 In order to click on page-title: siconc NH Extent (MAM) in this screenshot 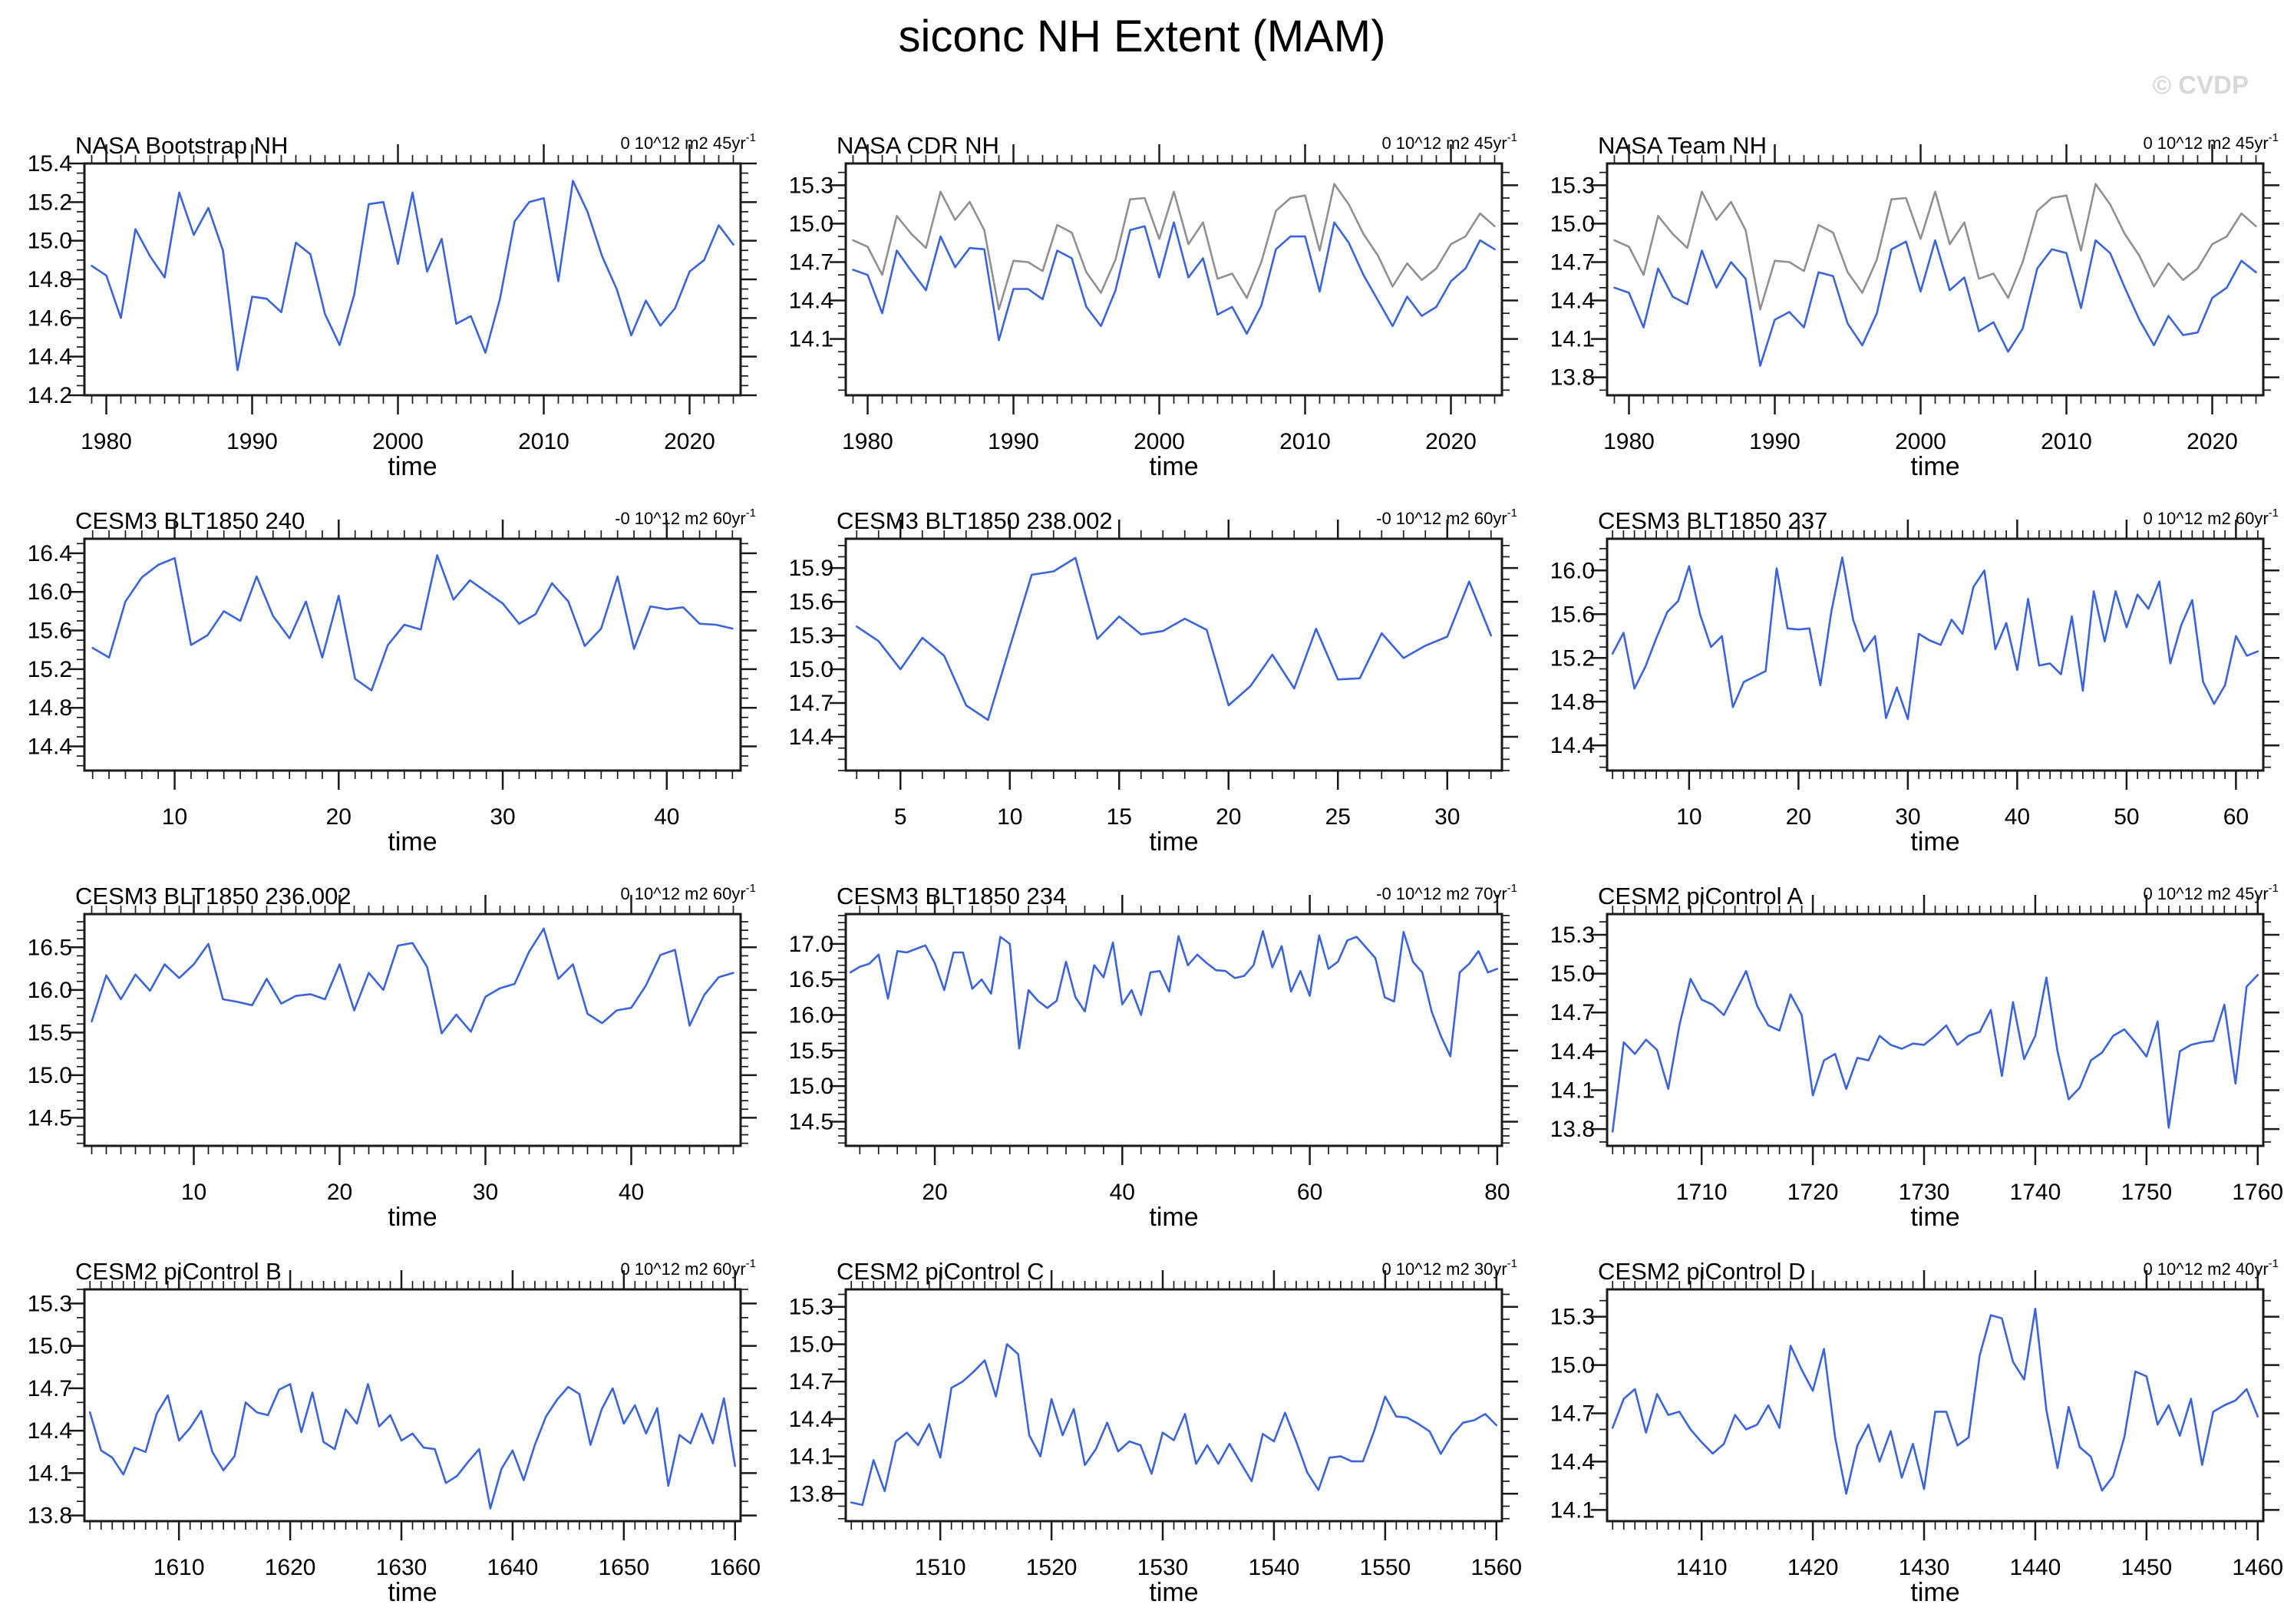, I will do `click(1142, 36)`.